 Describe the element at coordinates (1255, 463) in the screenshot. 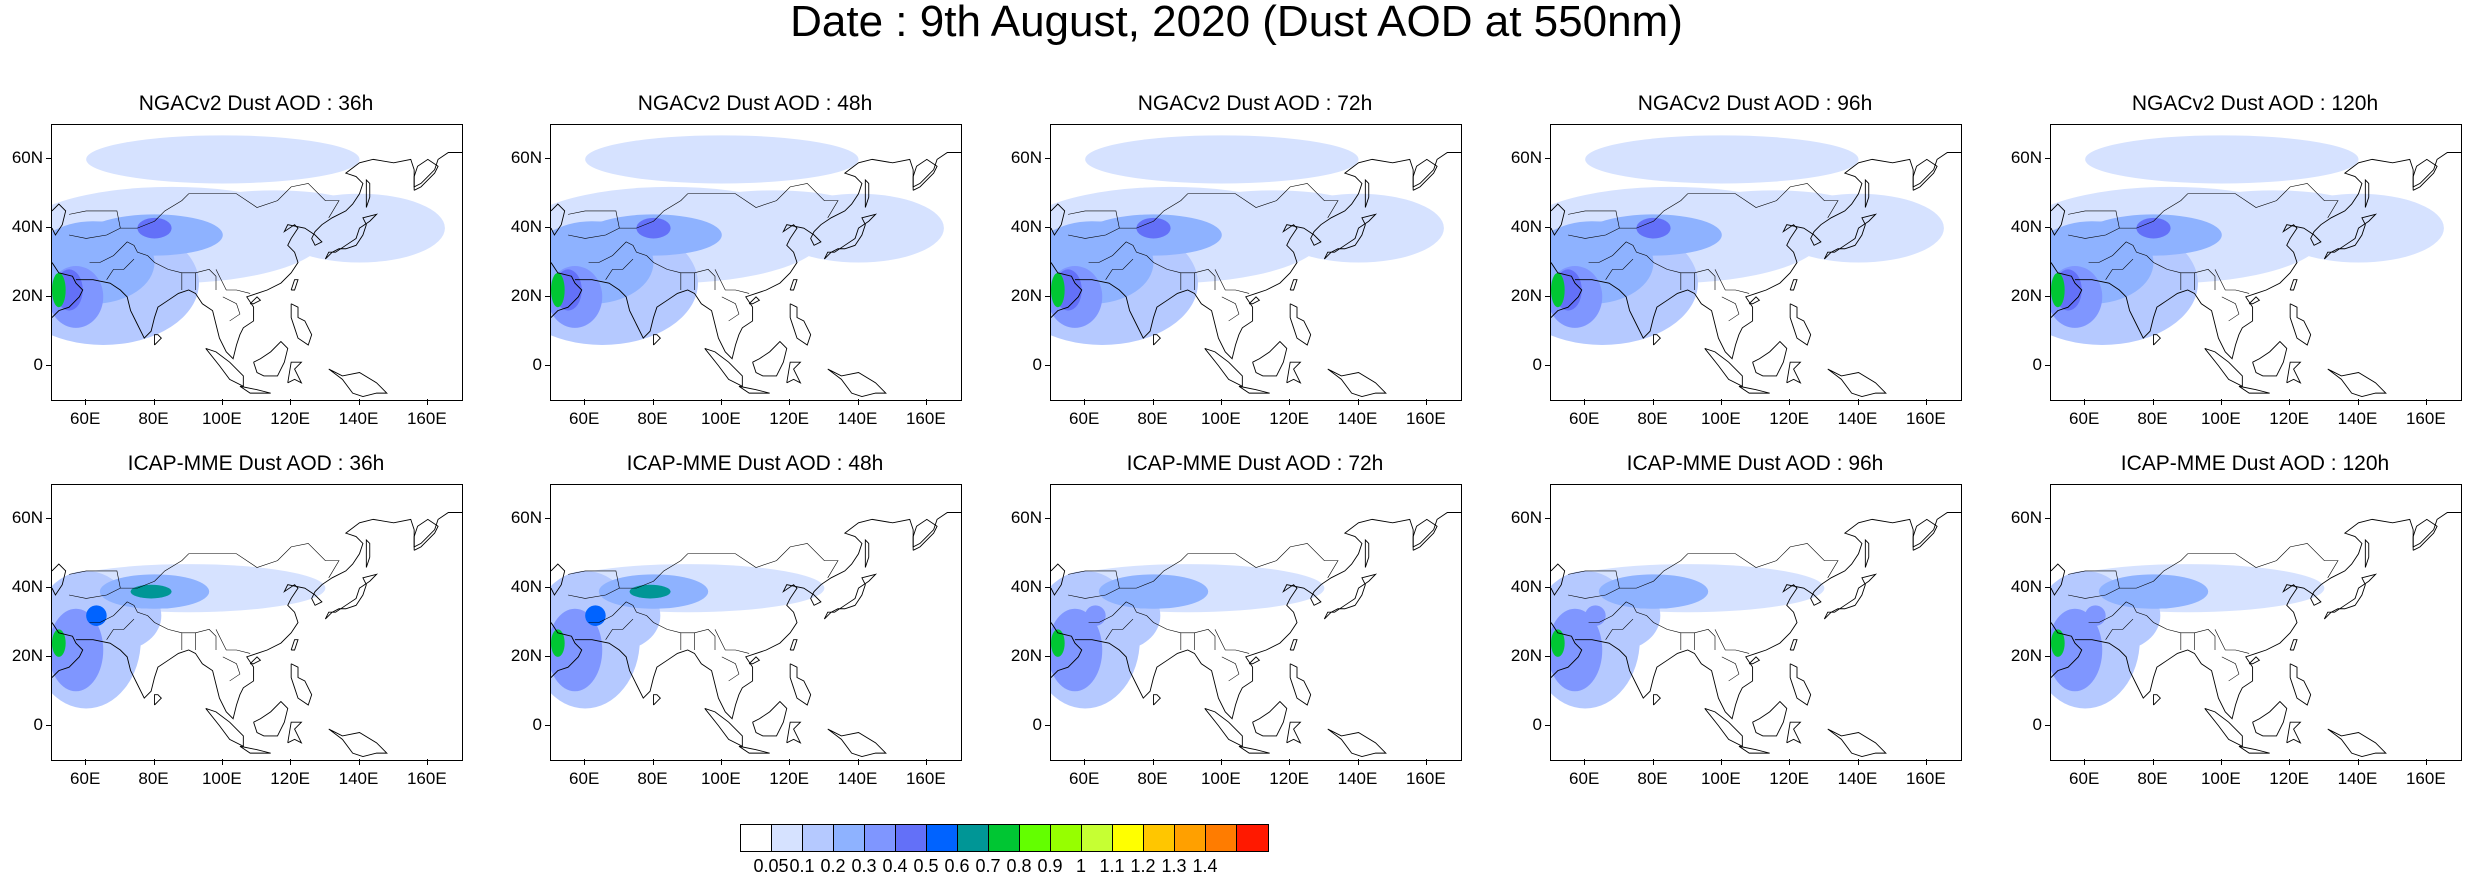

I see `panel-title: ICAP-MME Dust AOD : 72h` at that location.